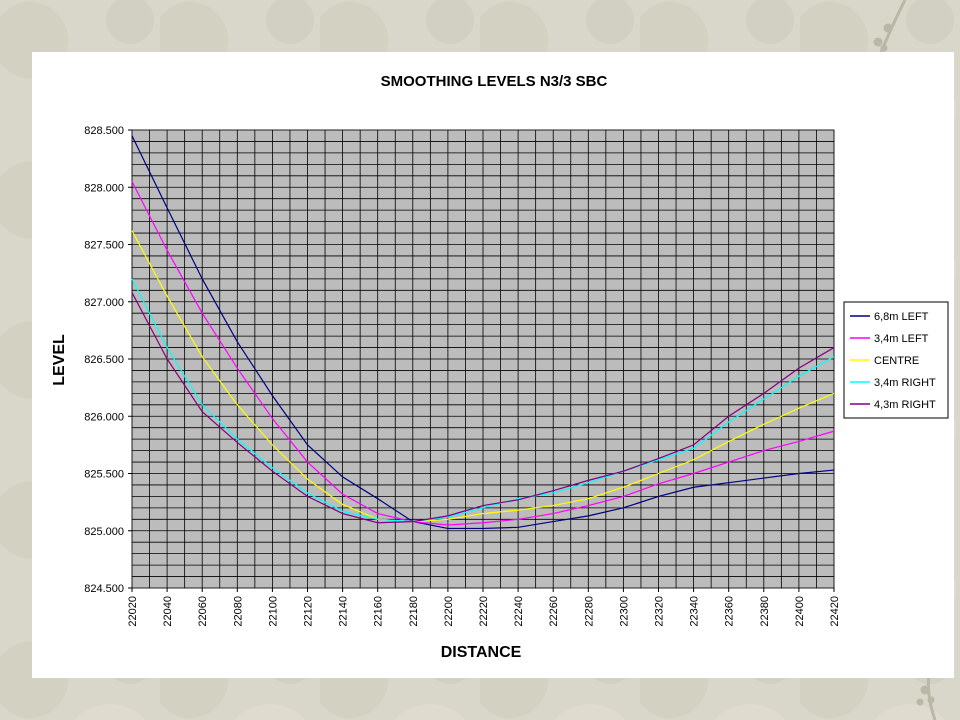 Image resolution: width=960 pixels, height=720 pixels. Describe the element at coordinates (104, 303) in the screenshot. I see `y-tick-label: 827.000` at that location.